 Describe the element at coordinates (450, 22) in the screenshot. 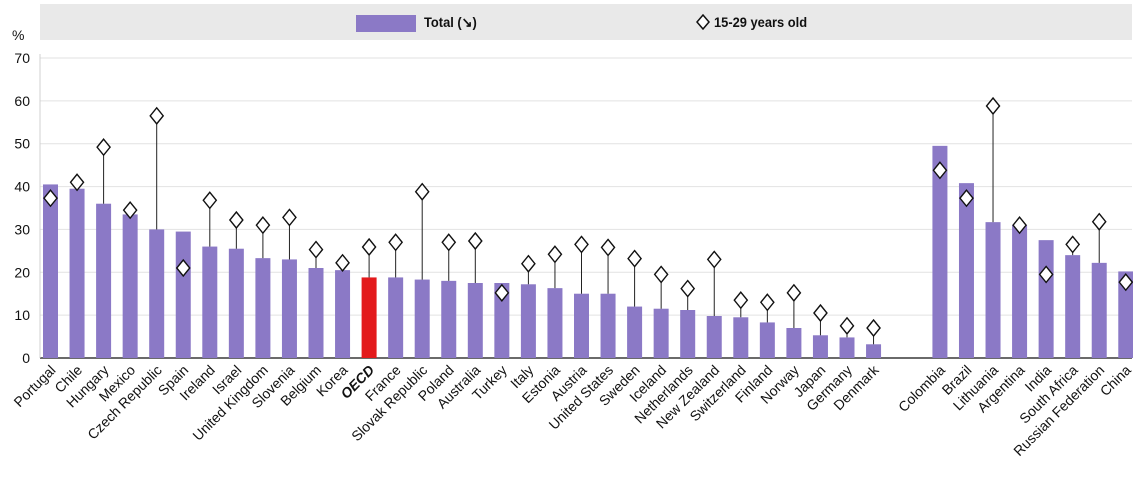

I see `legend-total-label: Total (↘)` at that location.